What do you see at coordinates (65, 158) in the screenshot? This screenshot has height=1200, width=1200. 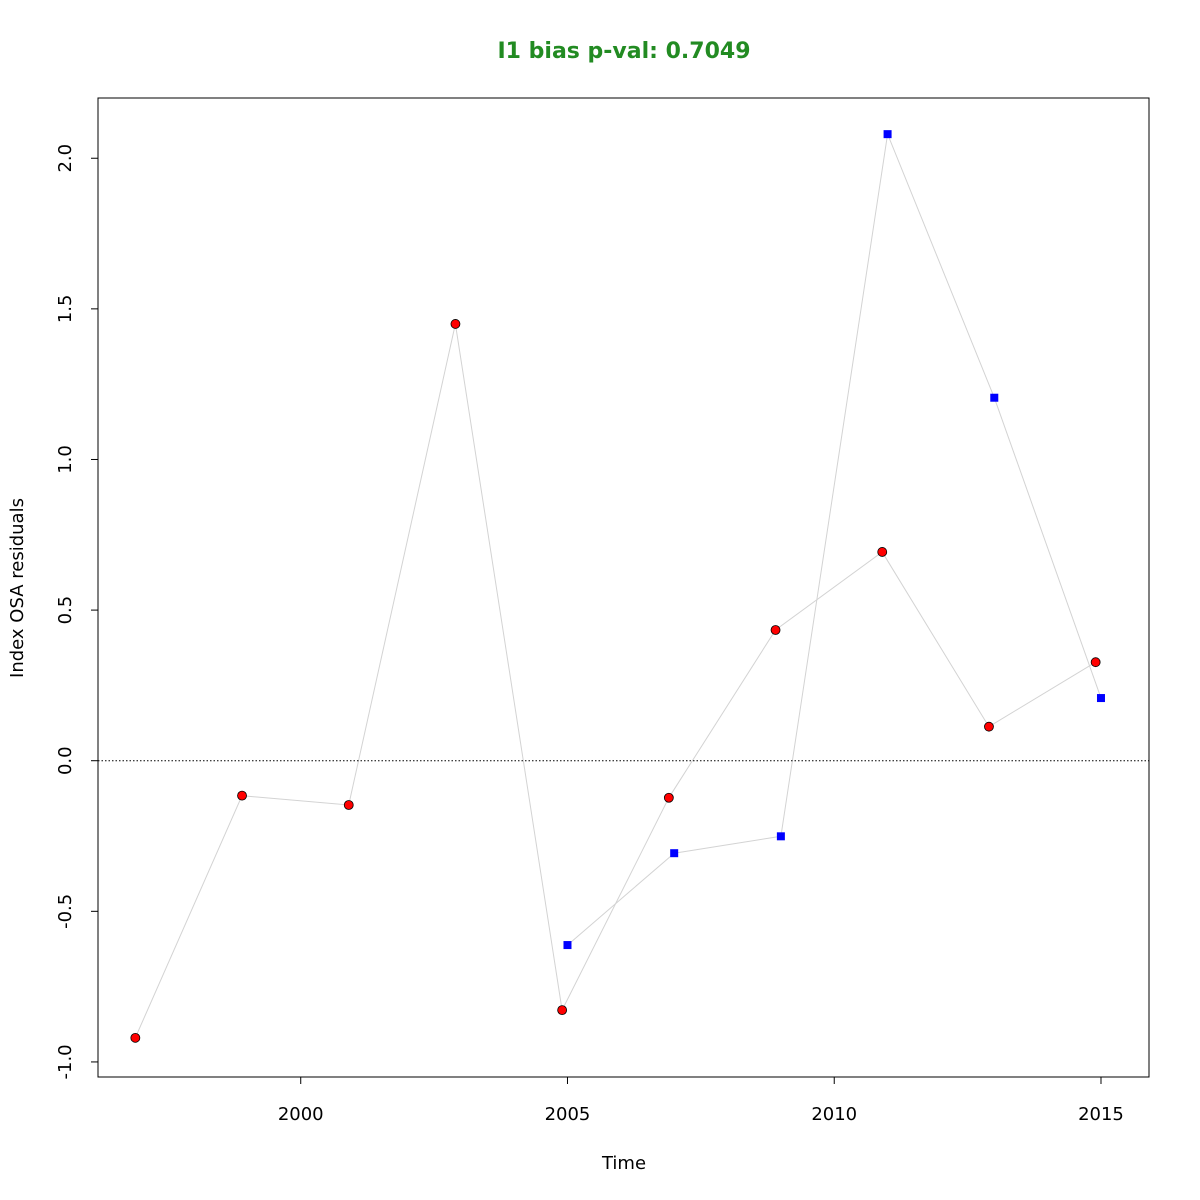 I see `y-tick-label: 2.0` at bounding box center [65, 158].